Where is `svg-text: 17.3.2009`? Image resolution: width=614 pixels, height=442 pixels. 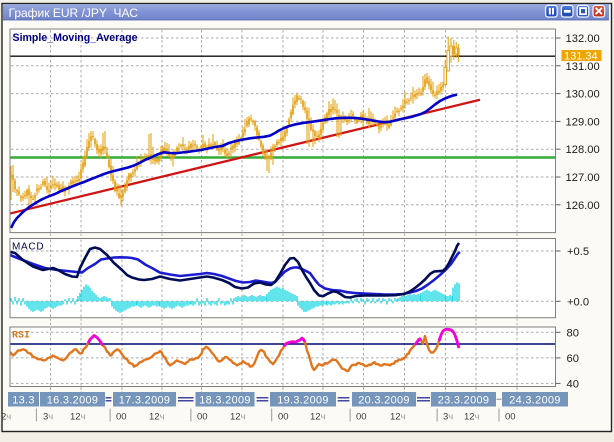 svg-text: 17.3.2009 is located at coordinates (145, 400).